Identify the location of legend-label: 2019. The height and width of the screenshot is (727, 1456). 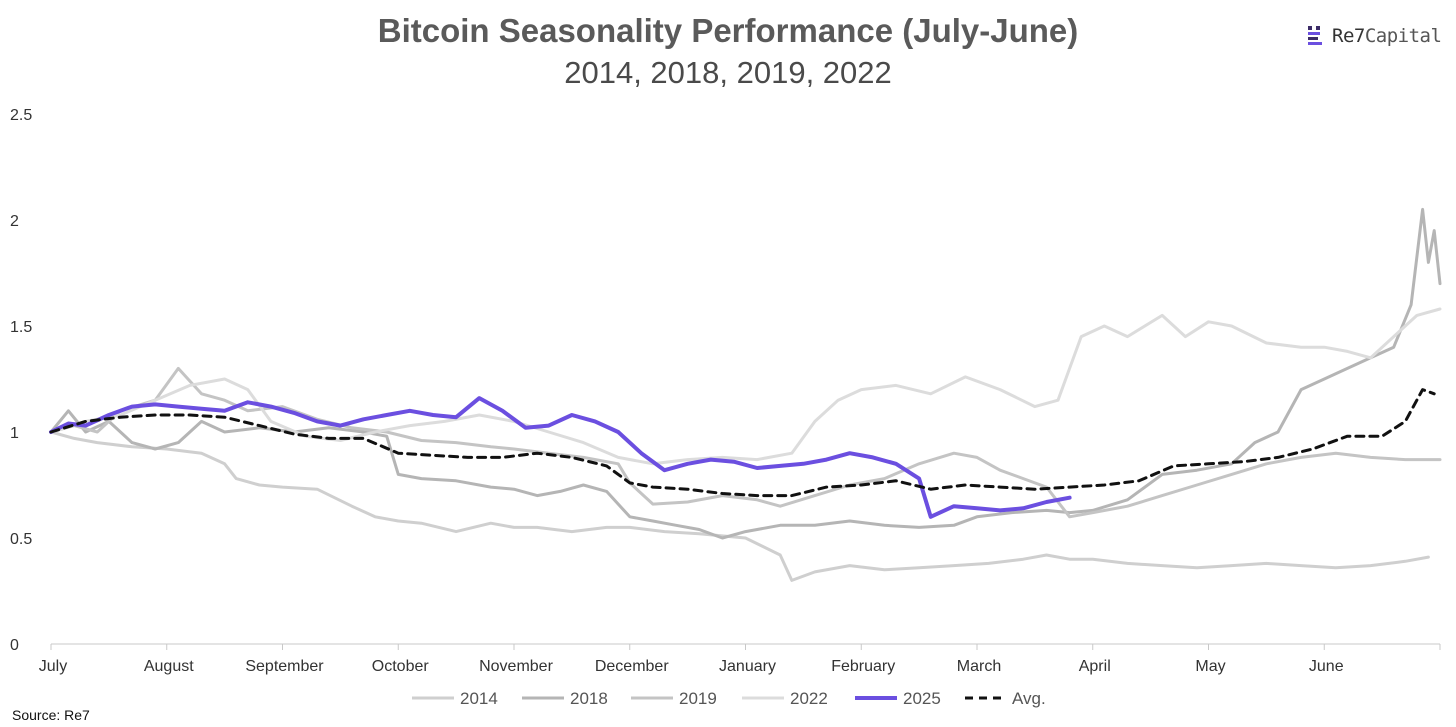
(698, 698).